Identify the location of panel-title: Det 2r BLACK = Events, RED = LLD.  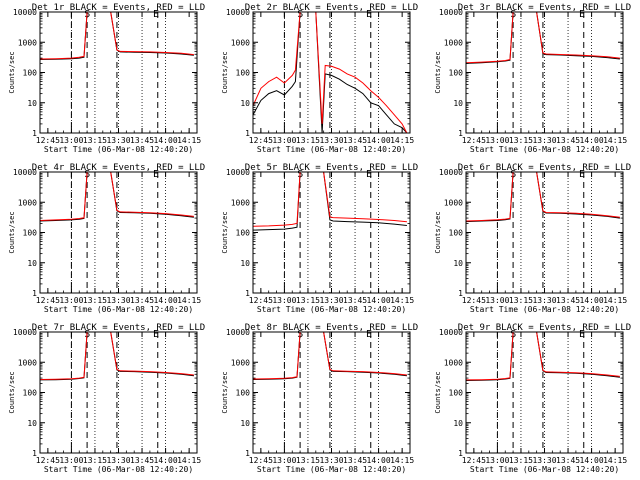
(331, 8).